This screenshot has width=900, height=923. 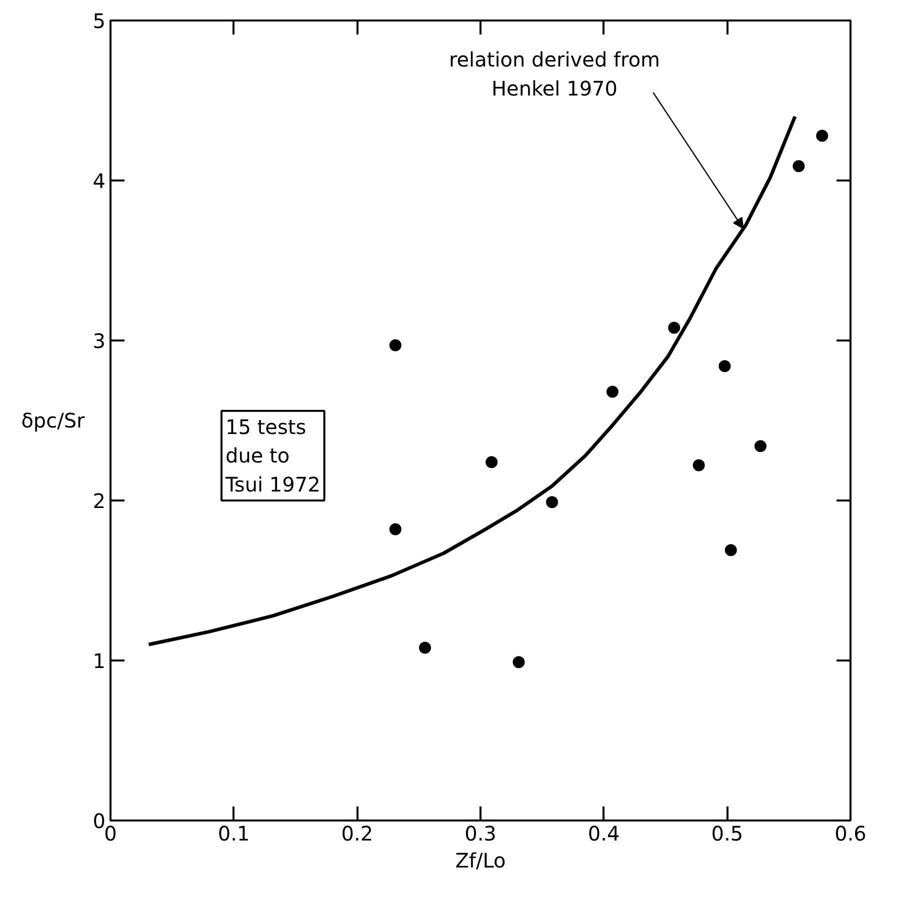 I want to click on y-tick-label: 2, so click(x=99, y=501).